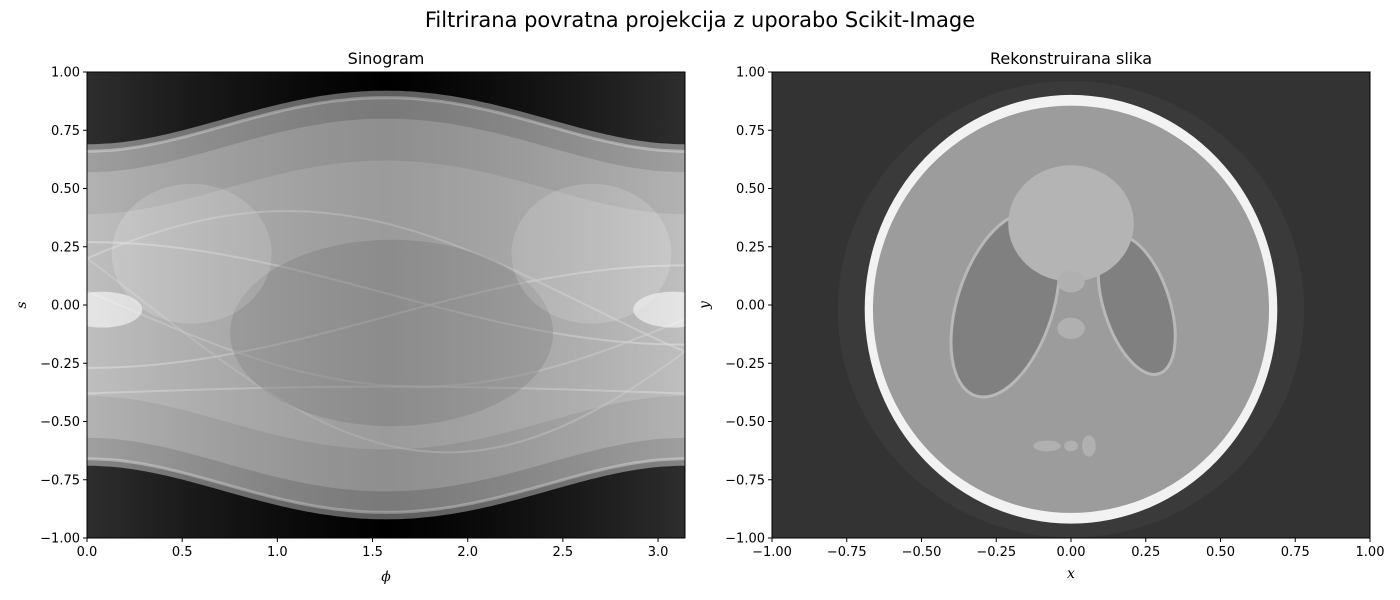  What do you see at coordinates (386, 577) in the screenshot?
I see `sinogram-xlabel: ϕ` at bounding box center [386, 577].